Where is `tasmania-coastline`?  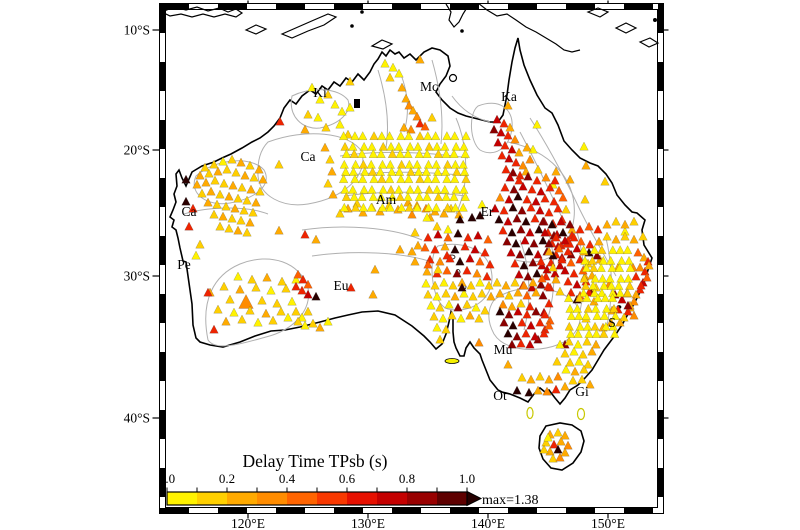 tasmania-coastline is located at coordinates (561, 446).